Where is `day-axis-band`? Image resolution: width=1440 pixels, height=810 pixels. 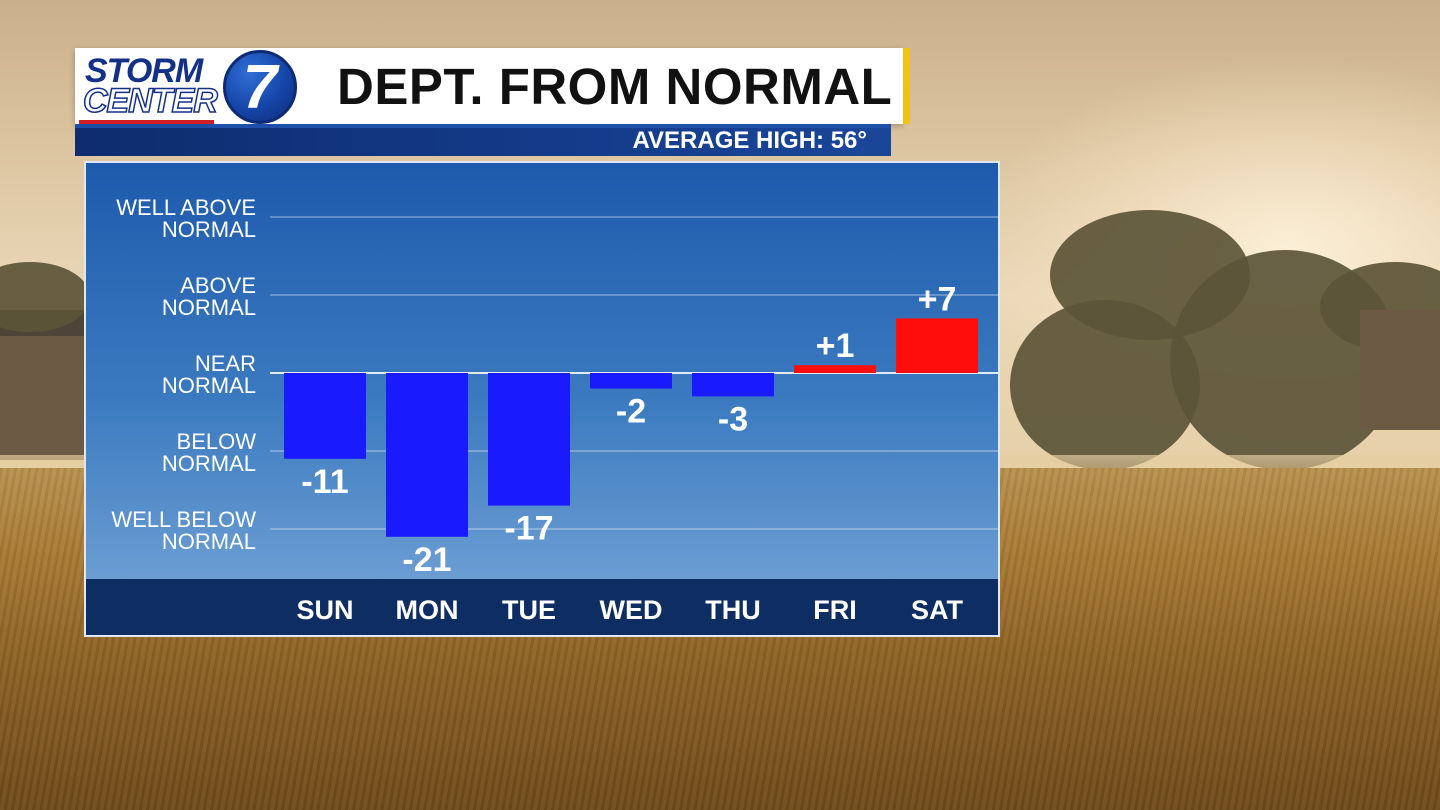
day-axis-band is located at coordinates (542, 607).